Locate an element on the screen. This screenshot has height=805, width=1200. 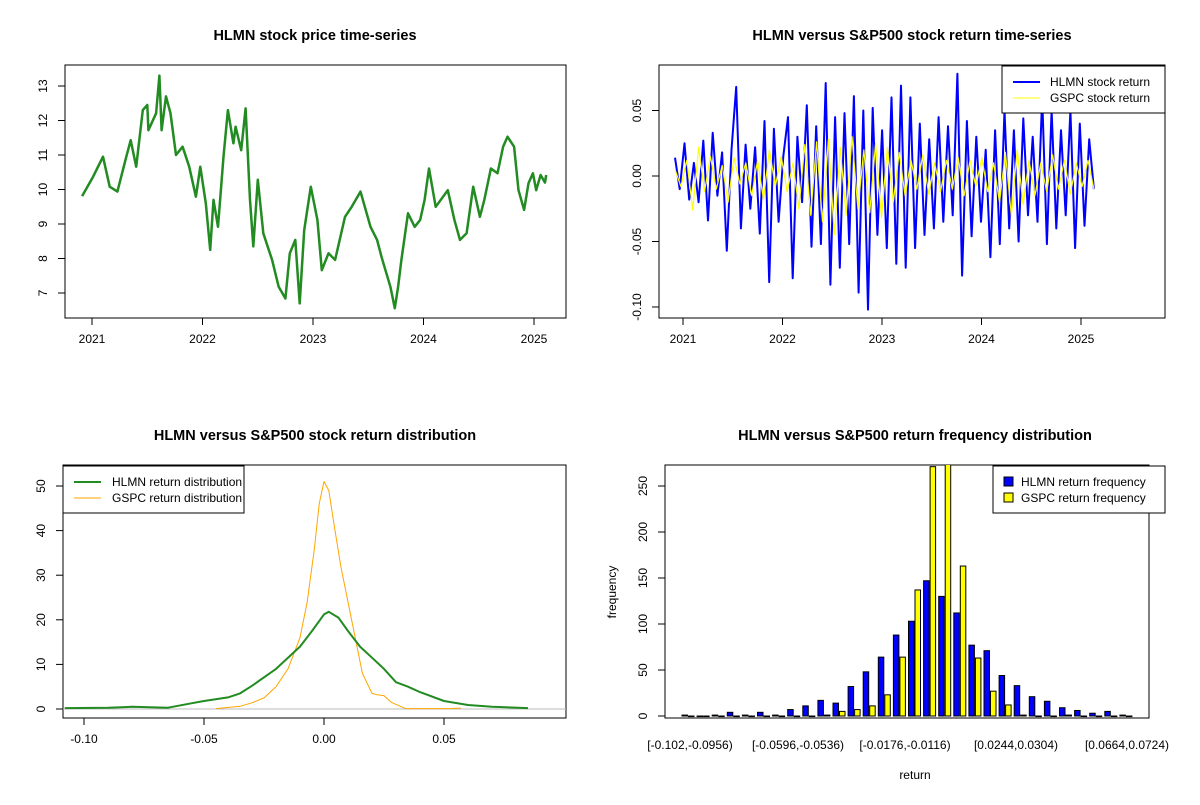
panel3-y-tick-label: 30 is located at coordinates (41, 575).